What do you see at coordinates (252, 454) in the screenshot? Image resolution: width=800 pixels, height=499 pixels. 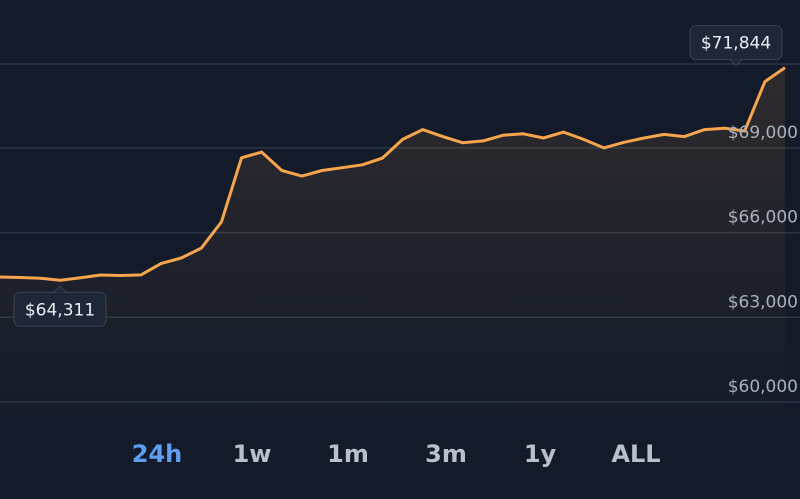 I see `range-button: 1w` at bounding box center [252, 454].